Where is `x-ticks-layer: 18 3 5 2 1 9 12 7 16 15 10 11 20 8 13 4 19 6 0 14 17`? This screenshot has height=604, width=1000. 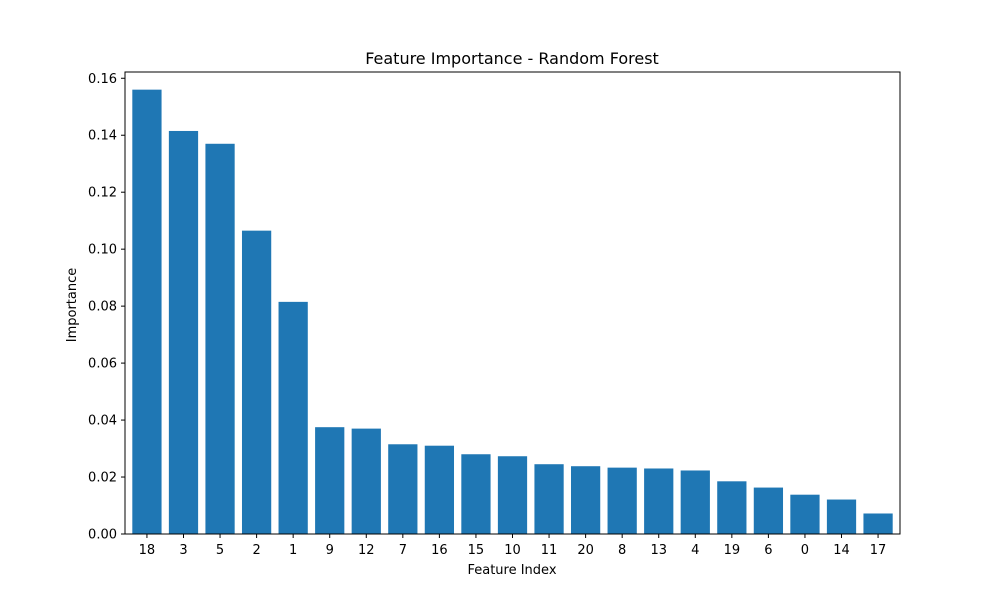
x-ticks-layer: 18 3 5 2 1 9 12 7 16 15 10 11 20 8 13 4 19 6 0 14 17 is located at coordinates (513, 546).